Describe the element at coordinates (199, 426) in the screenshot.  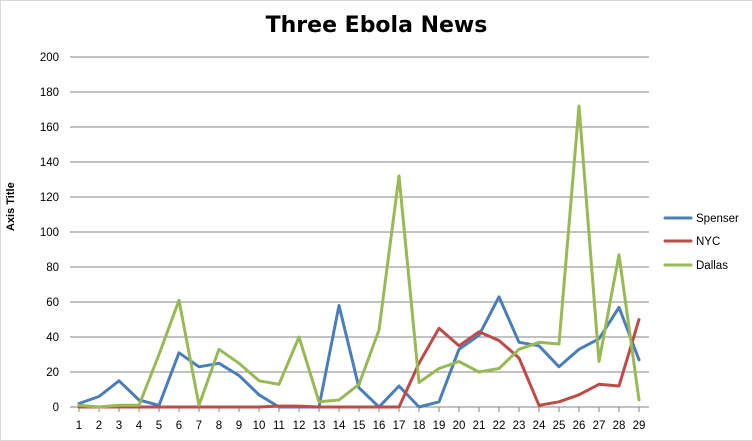
I see `x-tick-label: 7` at that location.